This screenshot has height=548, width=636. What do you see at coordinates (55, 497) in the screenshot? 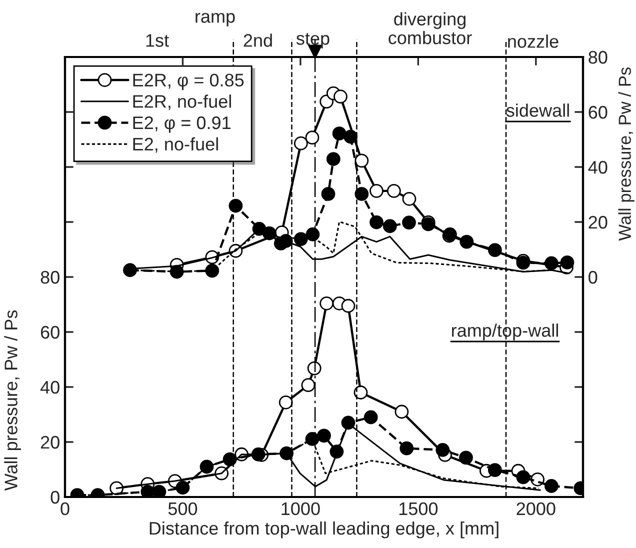
I see `y-tick-label: 0` at bounding box center [55, 497].